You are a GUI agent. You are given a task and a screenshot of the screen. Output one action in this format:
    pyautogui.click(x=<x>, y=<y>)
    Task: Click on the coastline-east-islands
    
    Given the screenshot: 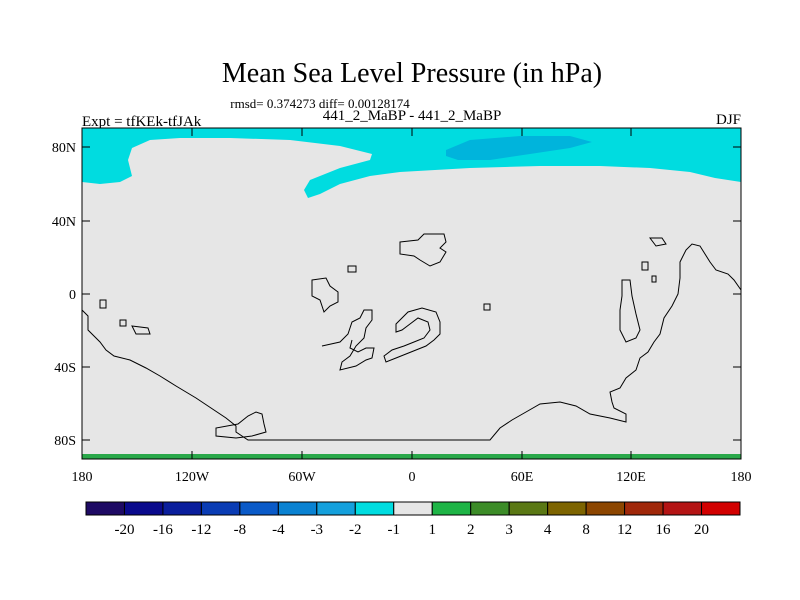 What is the action you would take?
    pyautogui.click(x=654, y=260)
    